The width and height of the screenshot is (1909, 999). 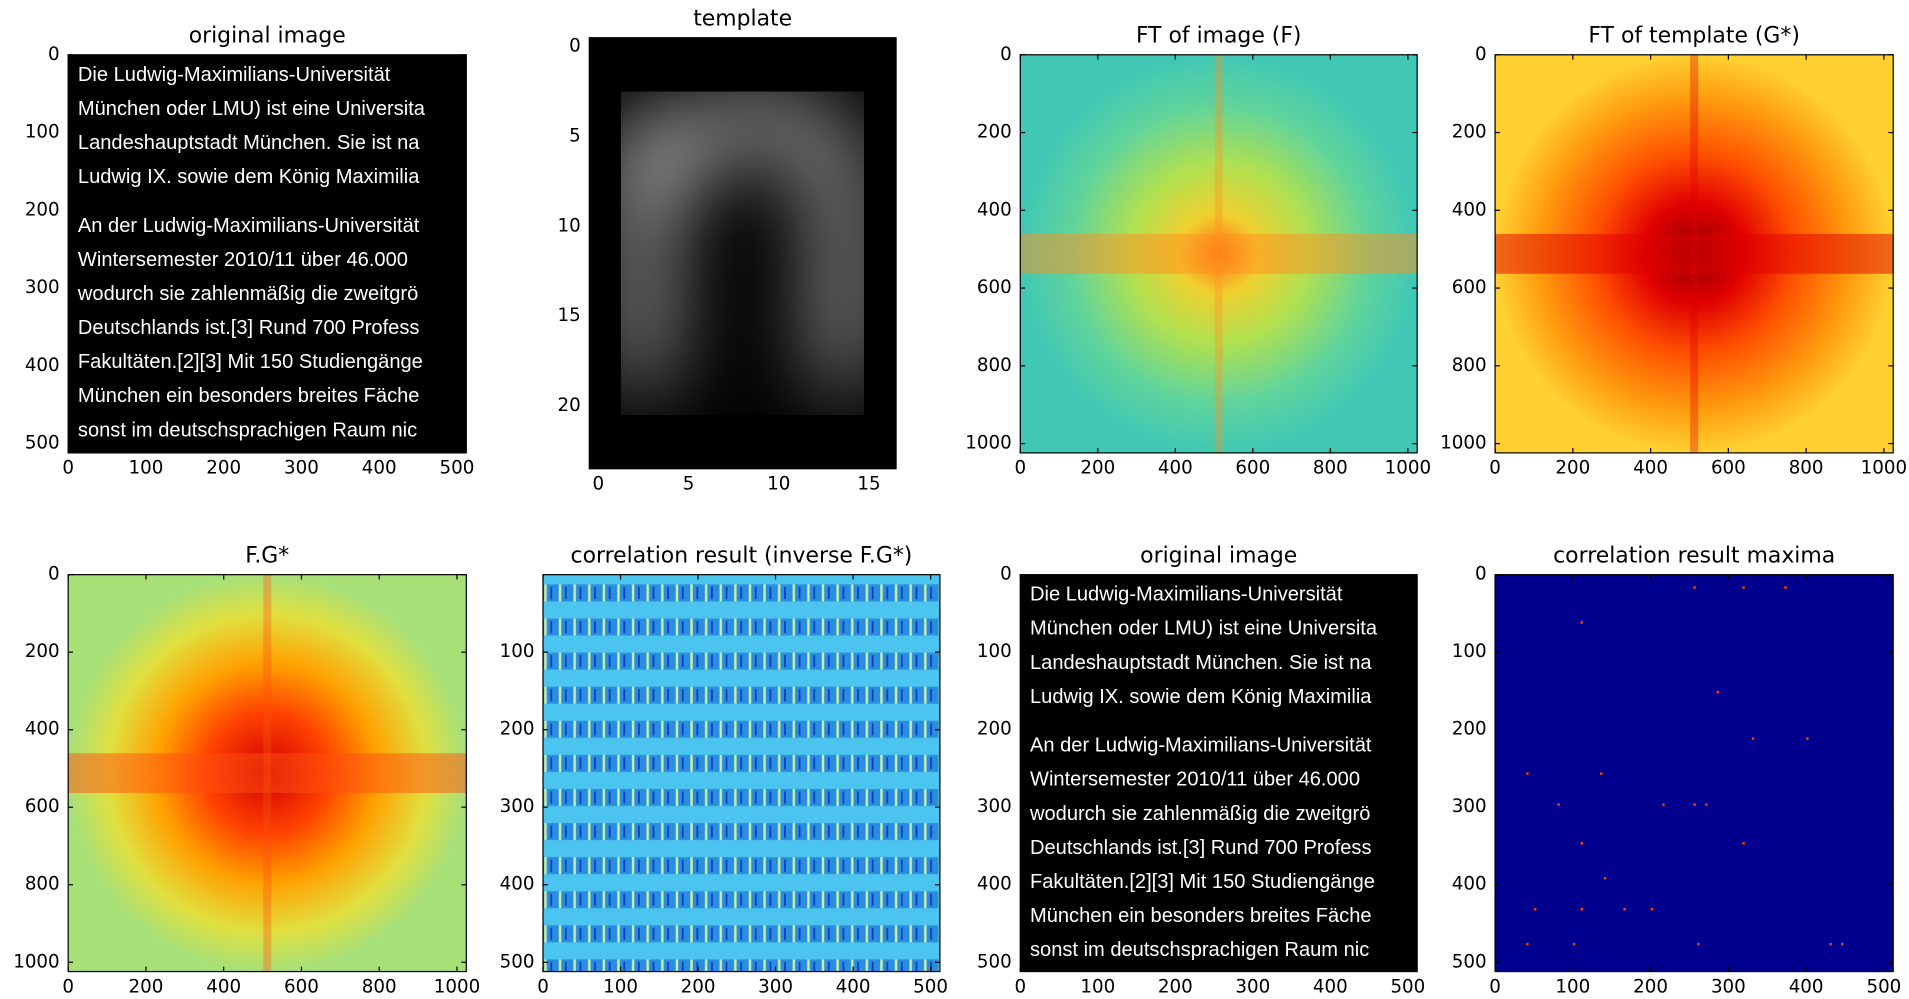 What do you see at coordinates (1201, 848) in the screenshot?
I see `image-text: Deutschlands ist.[3] Rund 700 Profess` at bounding box center [1201, 848].